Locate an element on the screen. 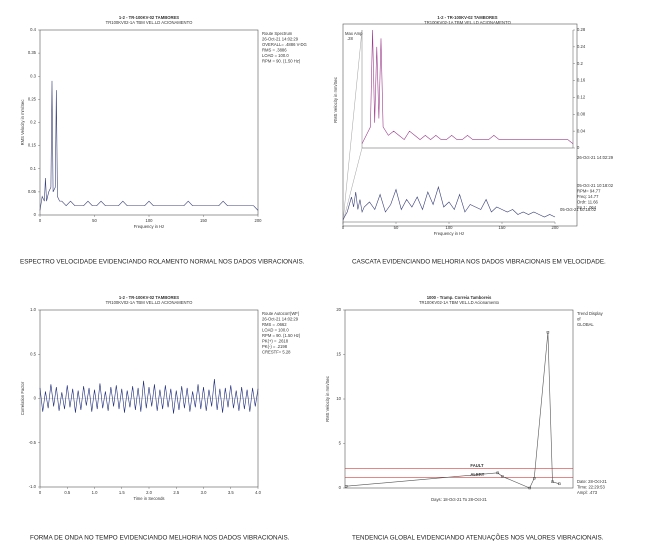  info-text: Ampl: .473 is located at coordinates (587, 492).